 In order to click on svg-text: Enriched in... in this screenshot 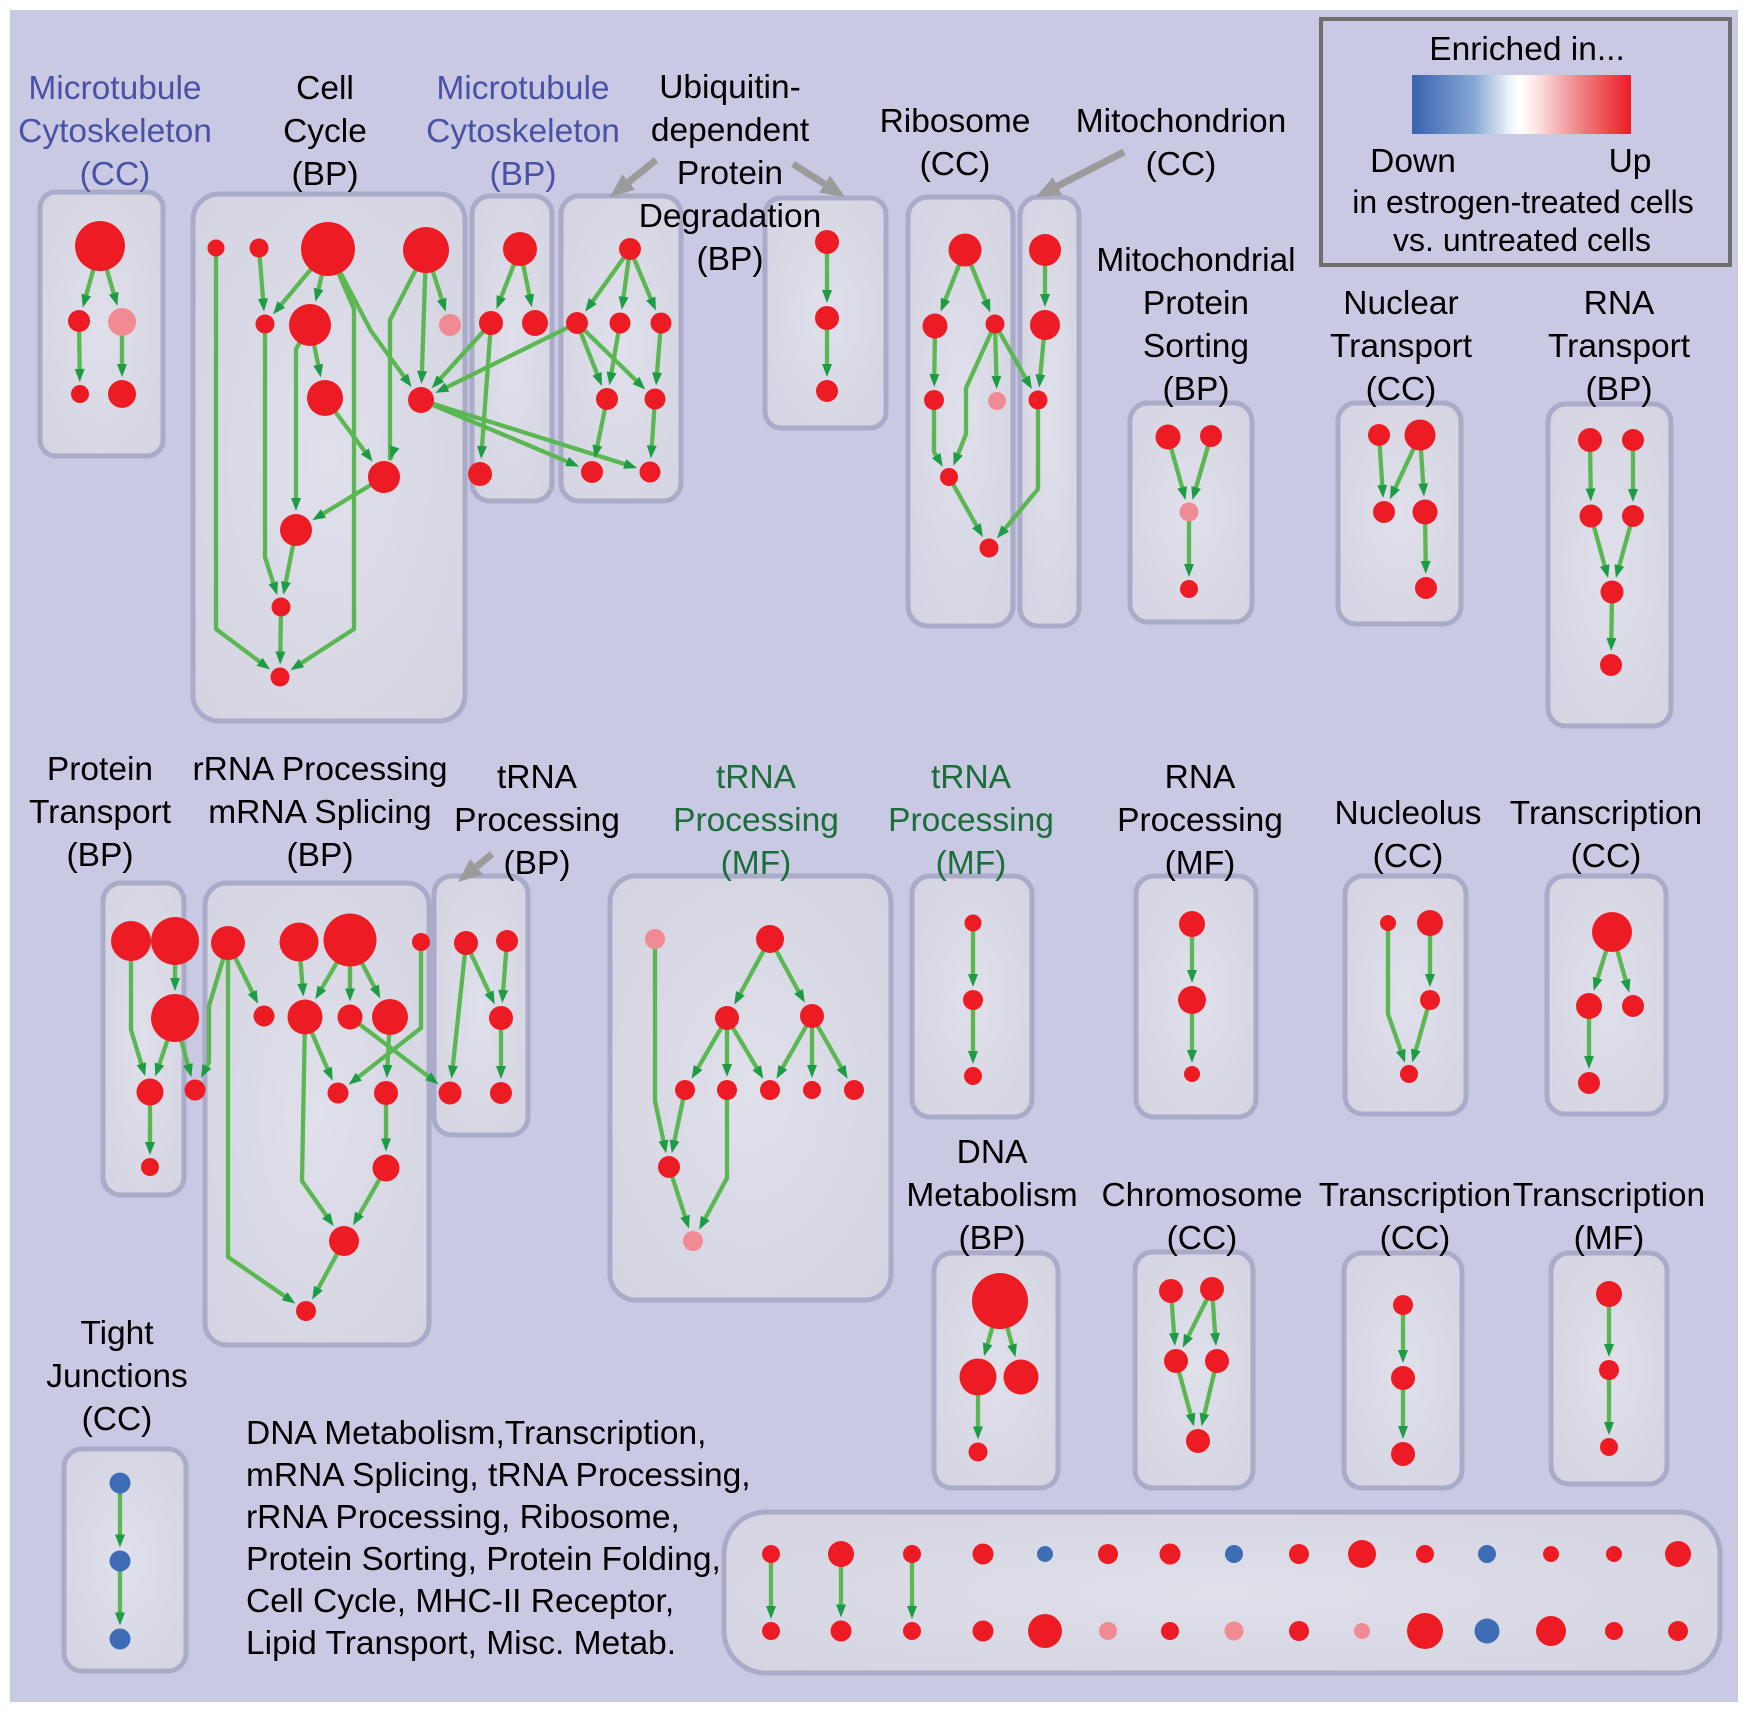, I will do `click(1527, 49)`.